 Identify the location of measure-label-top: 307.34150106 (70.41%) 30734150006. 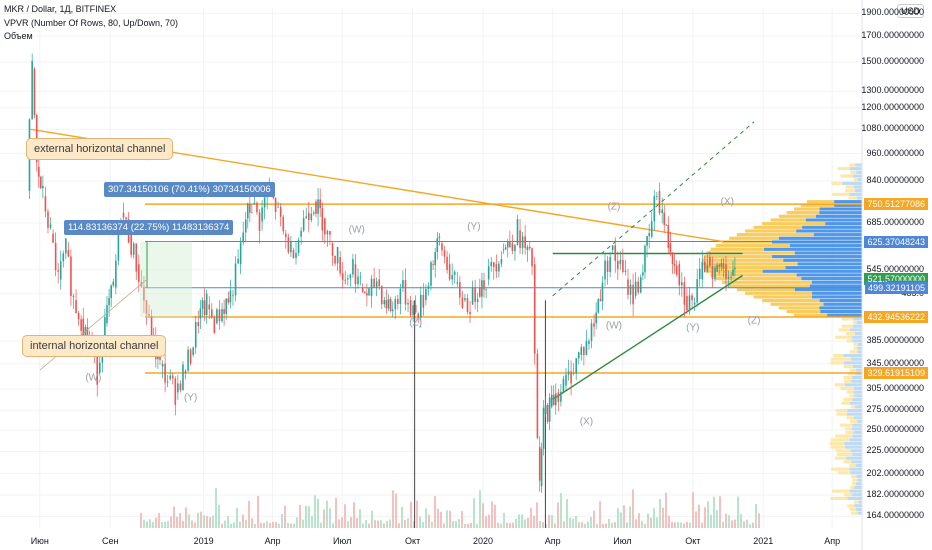
(189, 189).